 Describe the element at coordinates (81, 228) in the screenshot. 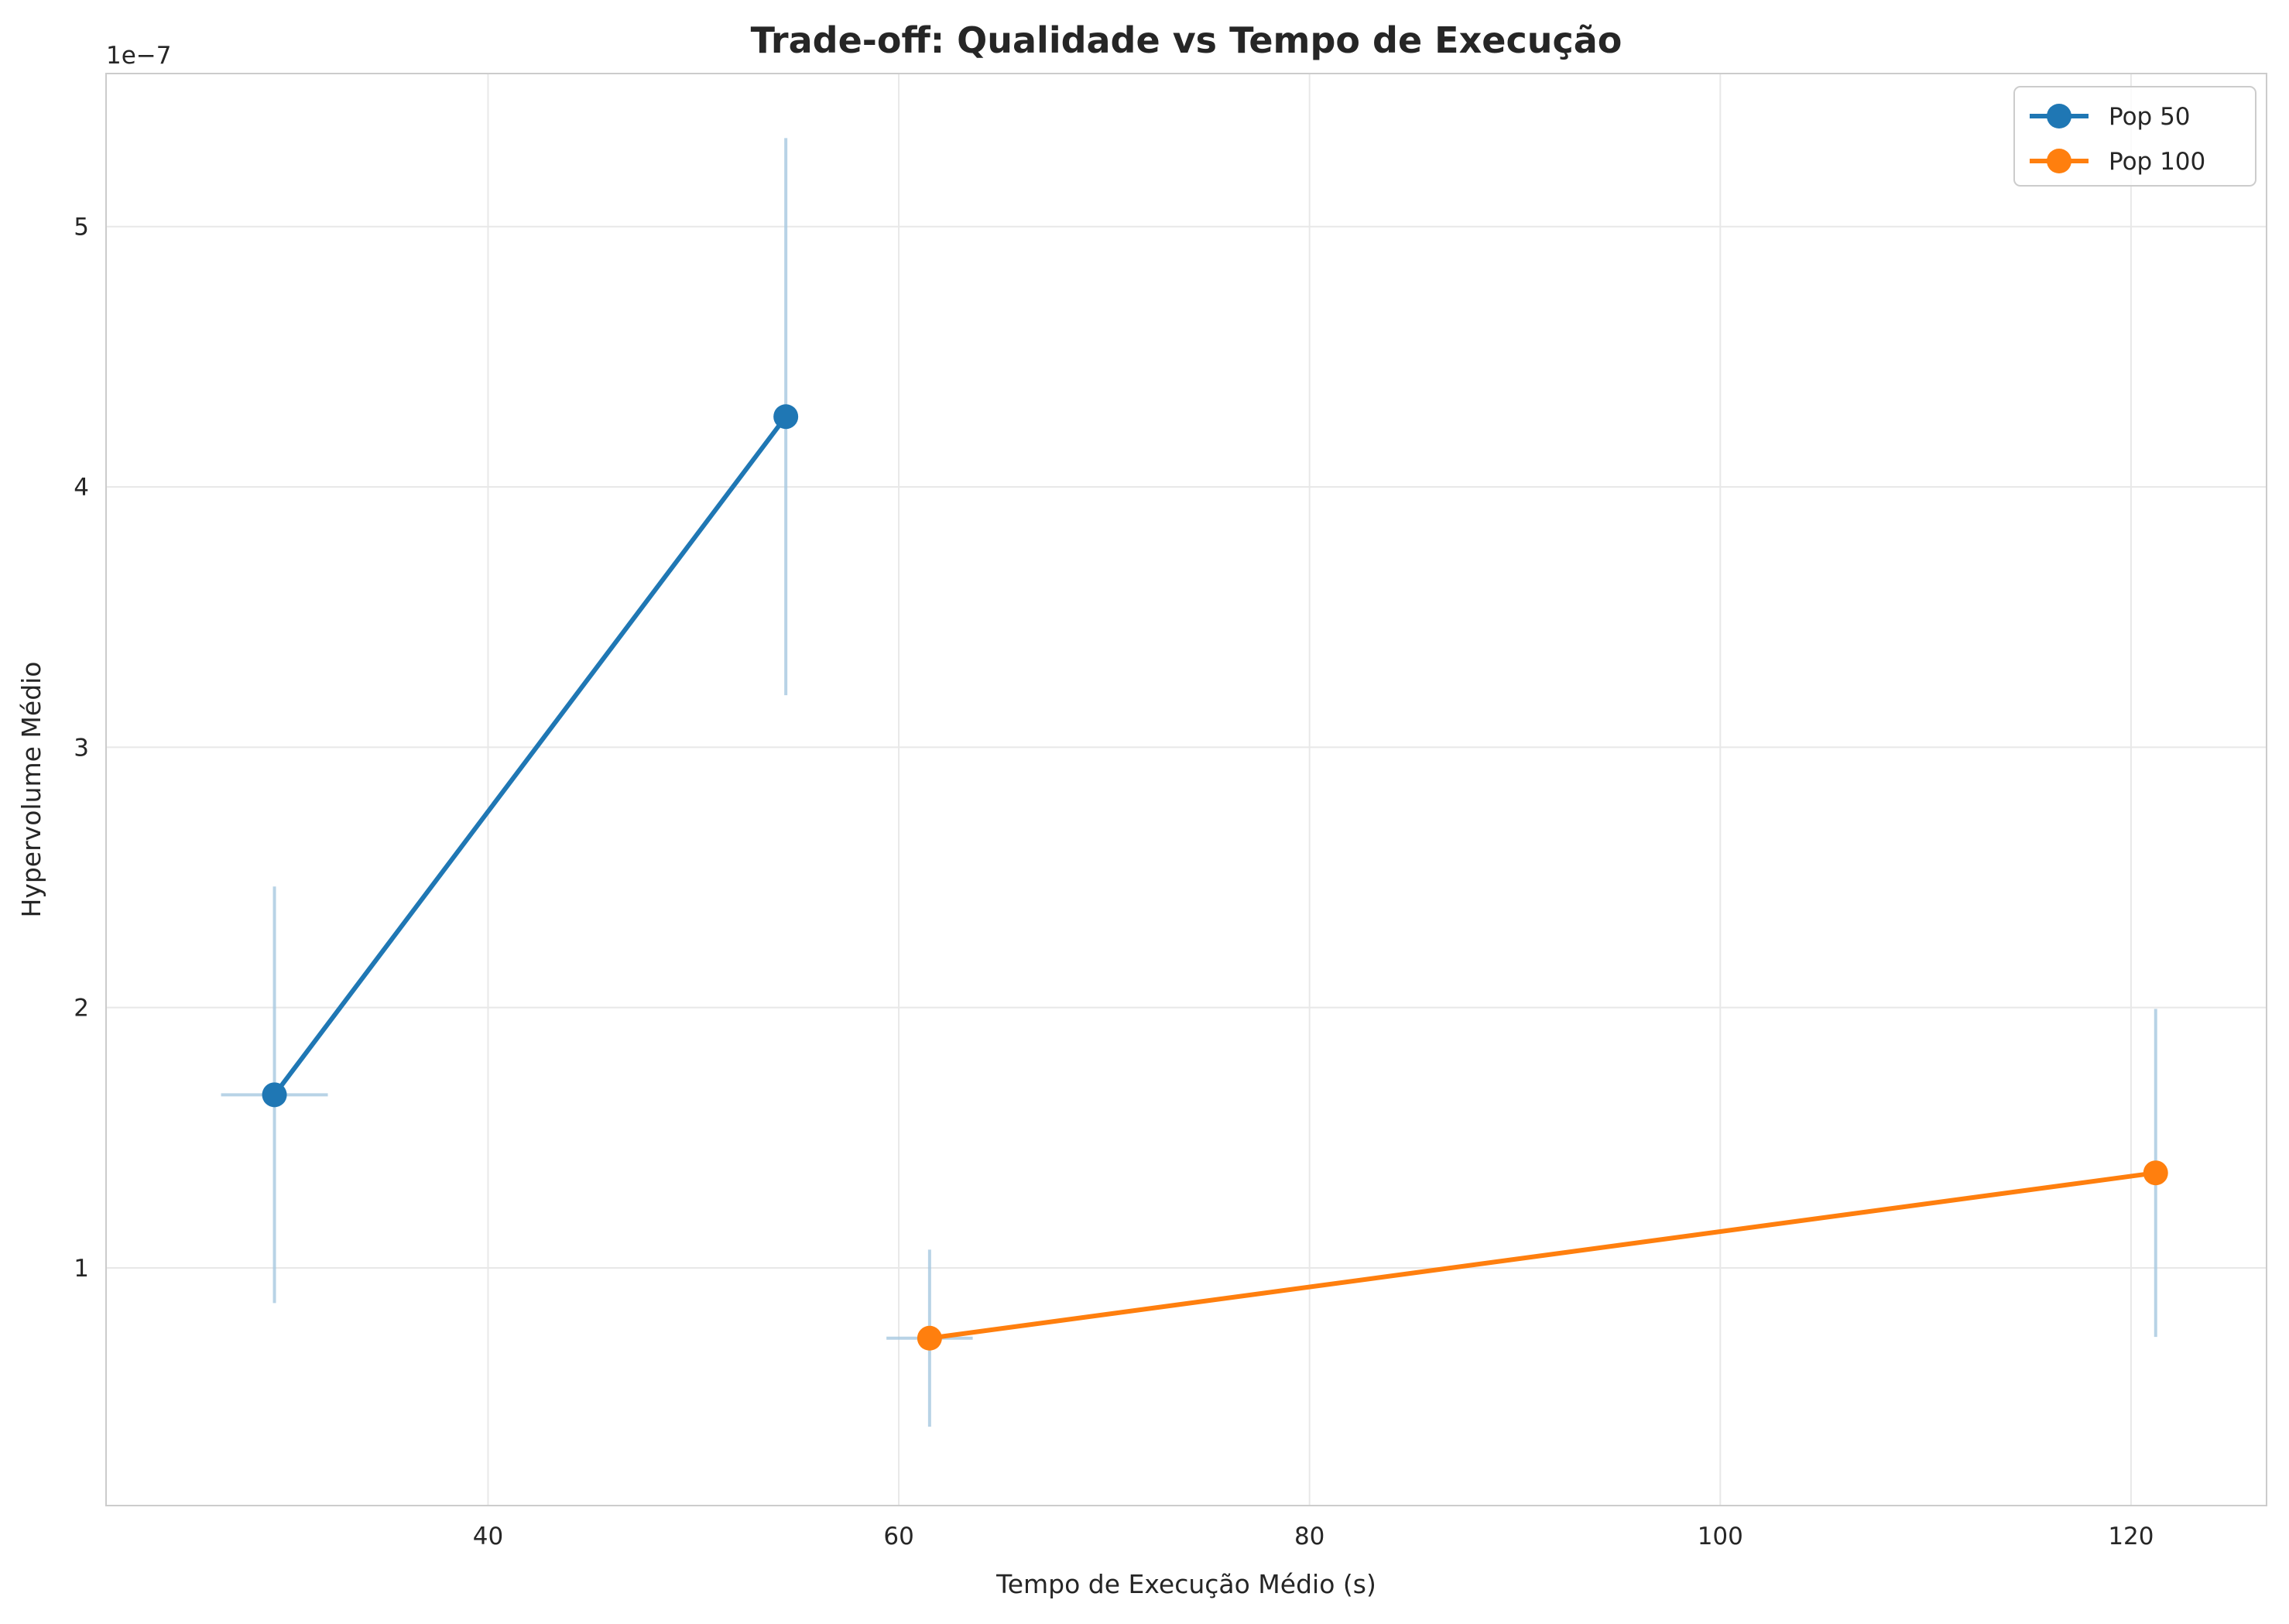

I see `y-tick-label: 5` at that location.